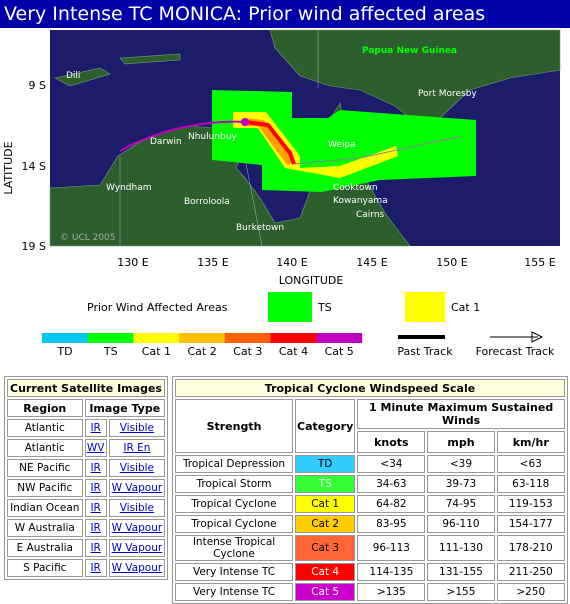 The height and width of the screenshot is (604, 570). Describe the element at coordinates (290, 307) in the screenshot. I see `ts-swatch` at that location.